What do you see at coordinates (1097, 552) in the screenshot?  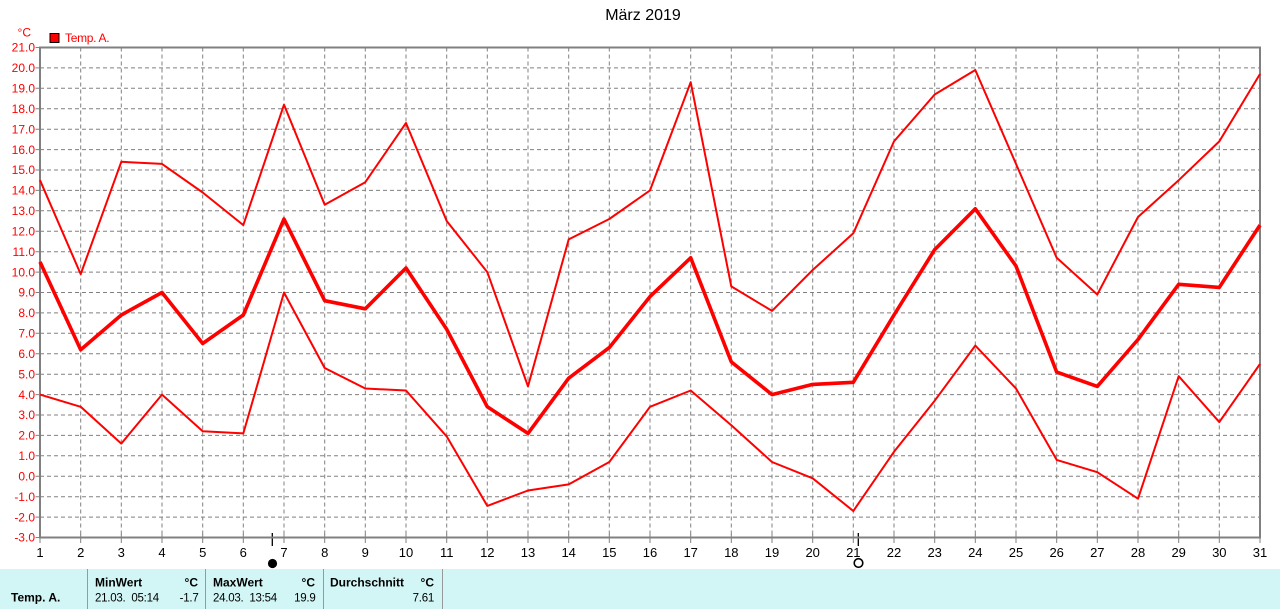 I see `svg-text: 27` at bounding box center [1097, 552].